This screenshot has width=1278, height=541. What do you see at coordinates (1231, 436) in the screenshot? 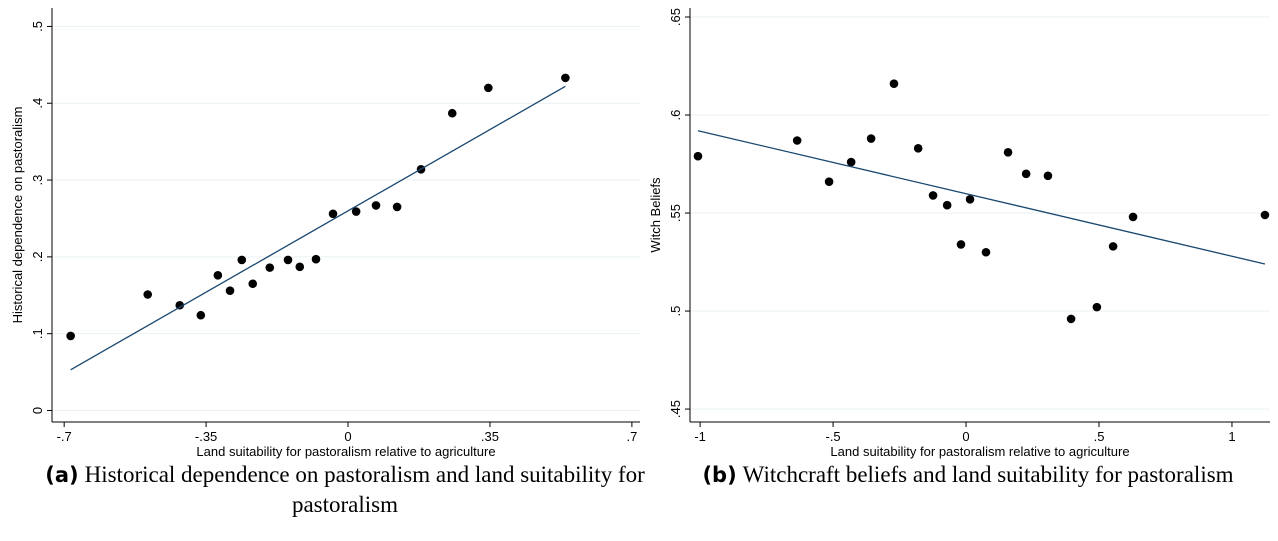
I see `x-tick-label: 1` at bounding box center [1231, 436].